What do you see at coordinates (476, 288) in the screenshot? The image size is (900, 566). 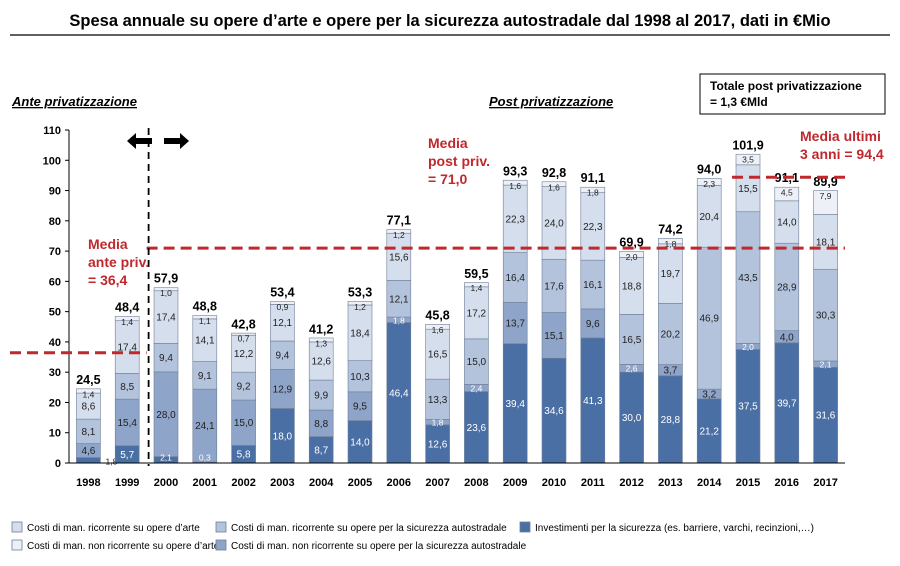 I see `segment-label: 1,4` at bounding box center [476, 288].